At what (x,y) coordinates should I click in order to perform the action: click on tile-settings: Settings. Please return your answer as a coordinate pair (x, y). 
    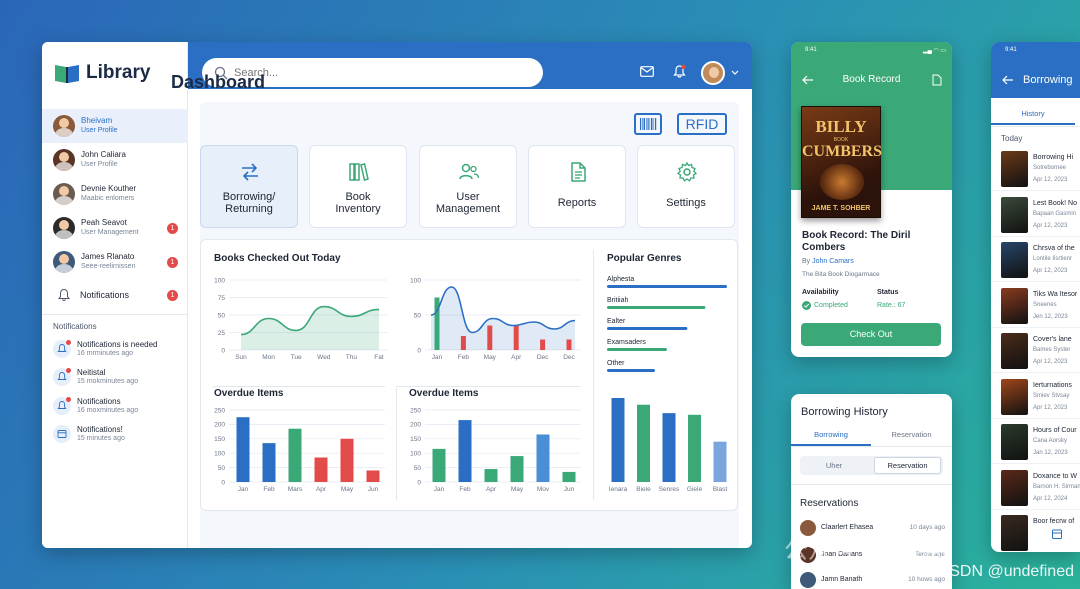
    Looking at the image, I should click on (686, 186).